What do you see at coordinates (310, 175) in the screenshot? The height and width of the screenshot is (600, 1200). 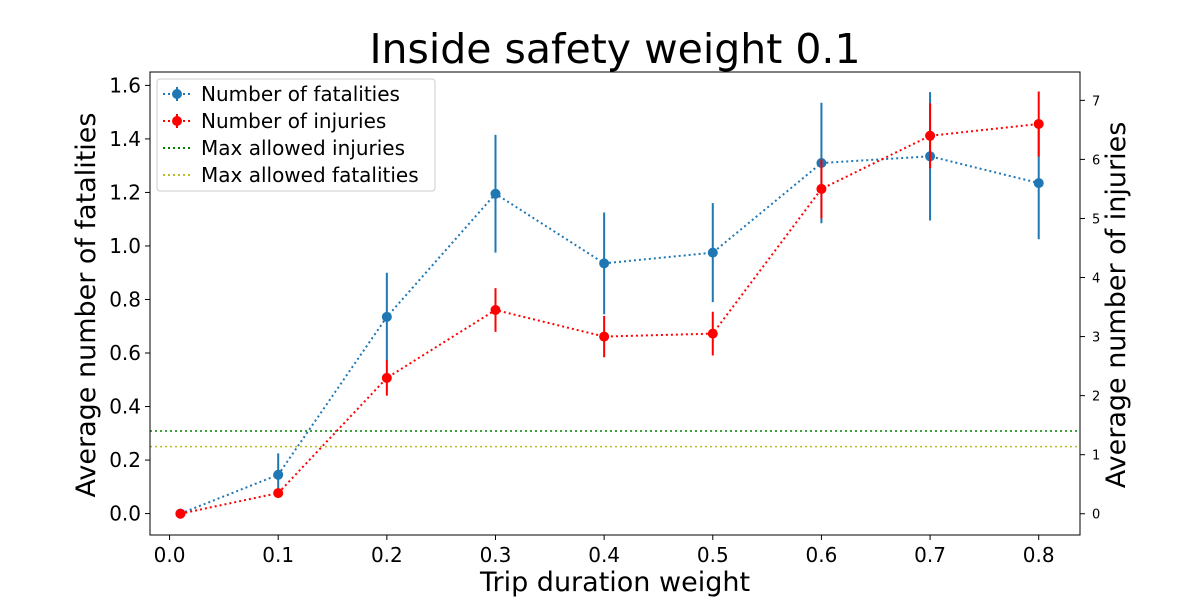 I see `legend-label: Max allowed fatalities` at bounding box center [310, 175].